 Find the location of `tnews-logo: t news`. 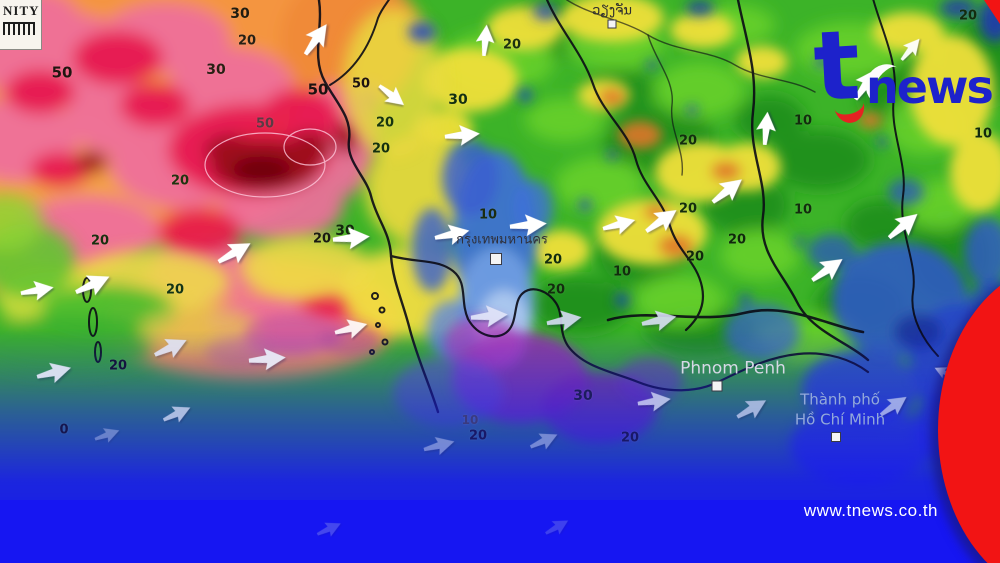

tnews-logo: t news is located at coordinates (902, 68).